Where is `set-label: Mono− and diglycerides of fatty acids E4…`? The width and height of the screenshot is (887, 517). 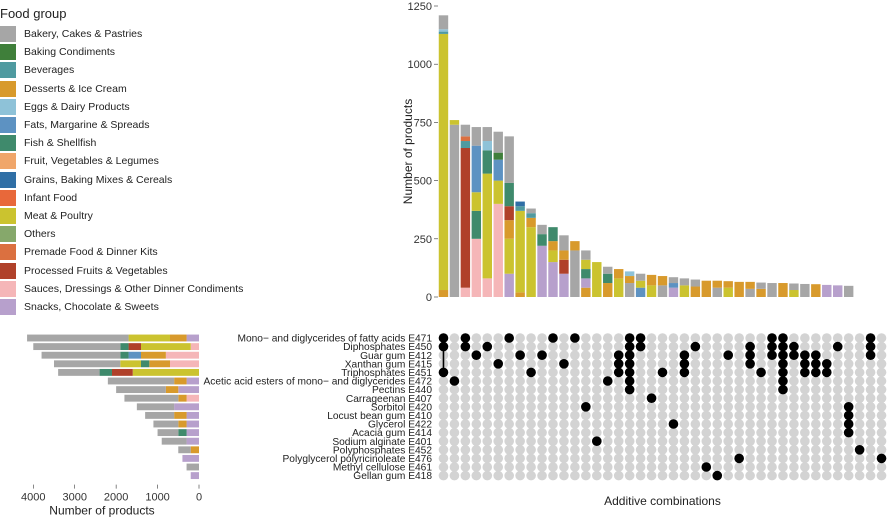 set-label: Mono− and diglycerides of fatty acids E4… is located at coordinates (334, 339).